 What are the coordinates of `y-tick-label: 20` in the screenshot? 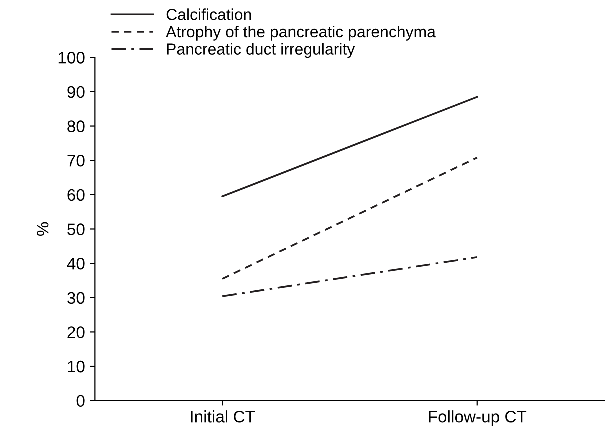 It's located at (76, 332).